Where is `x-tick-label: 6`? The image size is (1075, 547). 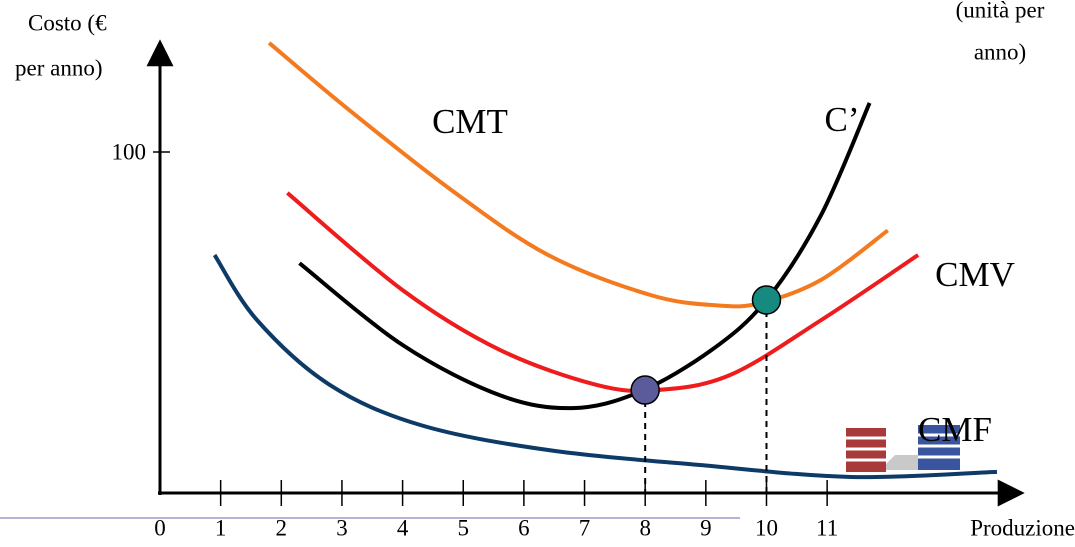
x-tick-label: 6 is located at coordinates (524, 527).